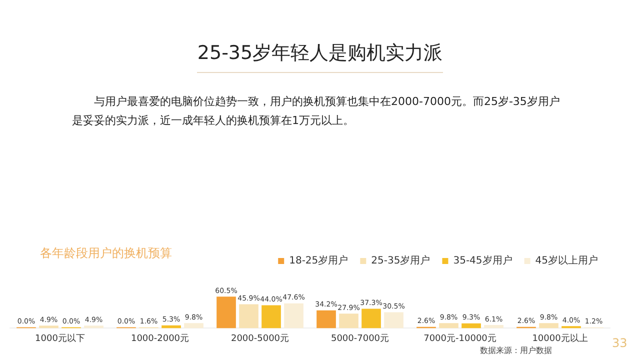 This screenshot has width=640, height=360. I want to click on text: 33, so click(620, 343).